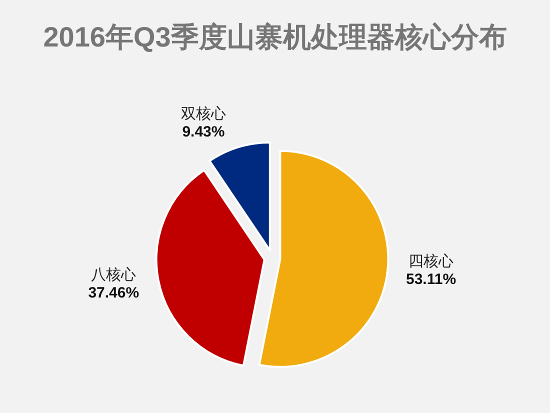  Describe the element at coordinates (114, 293) in the screenshot. I see `data-label: 37.46%` at that location.